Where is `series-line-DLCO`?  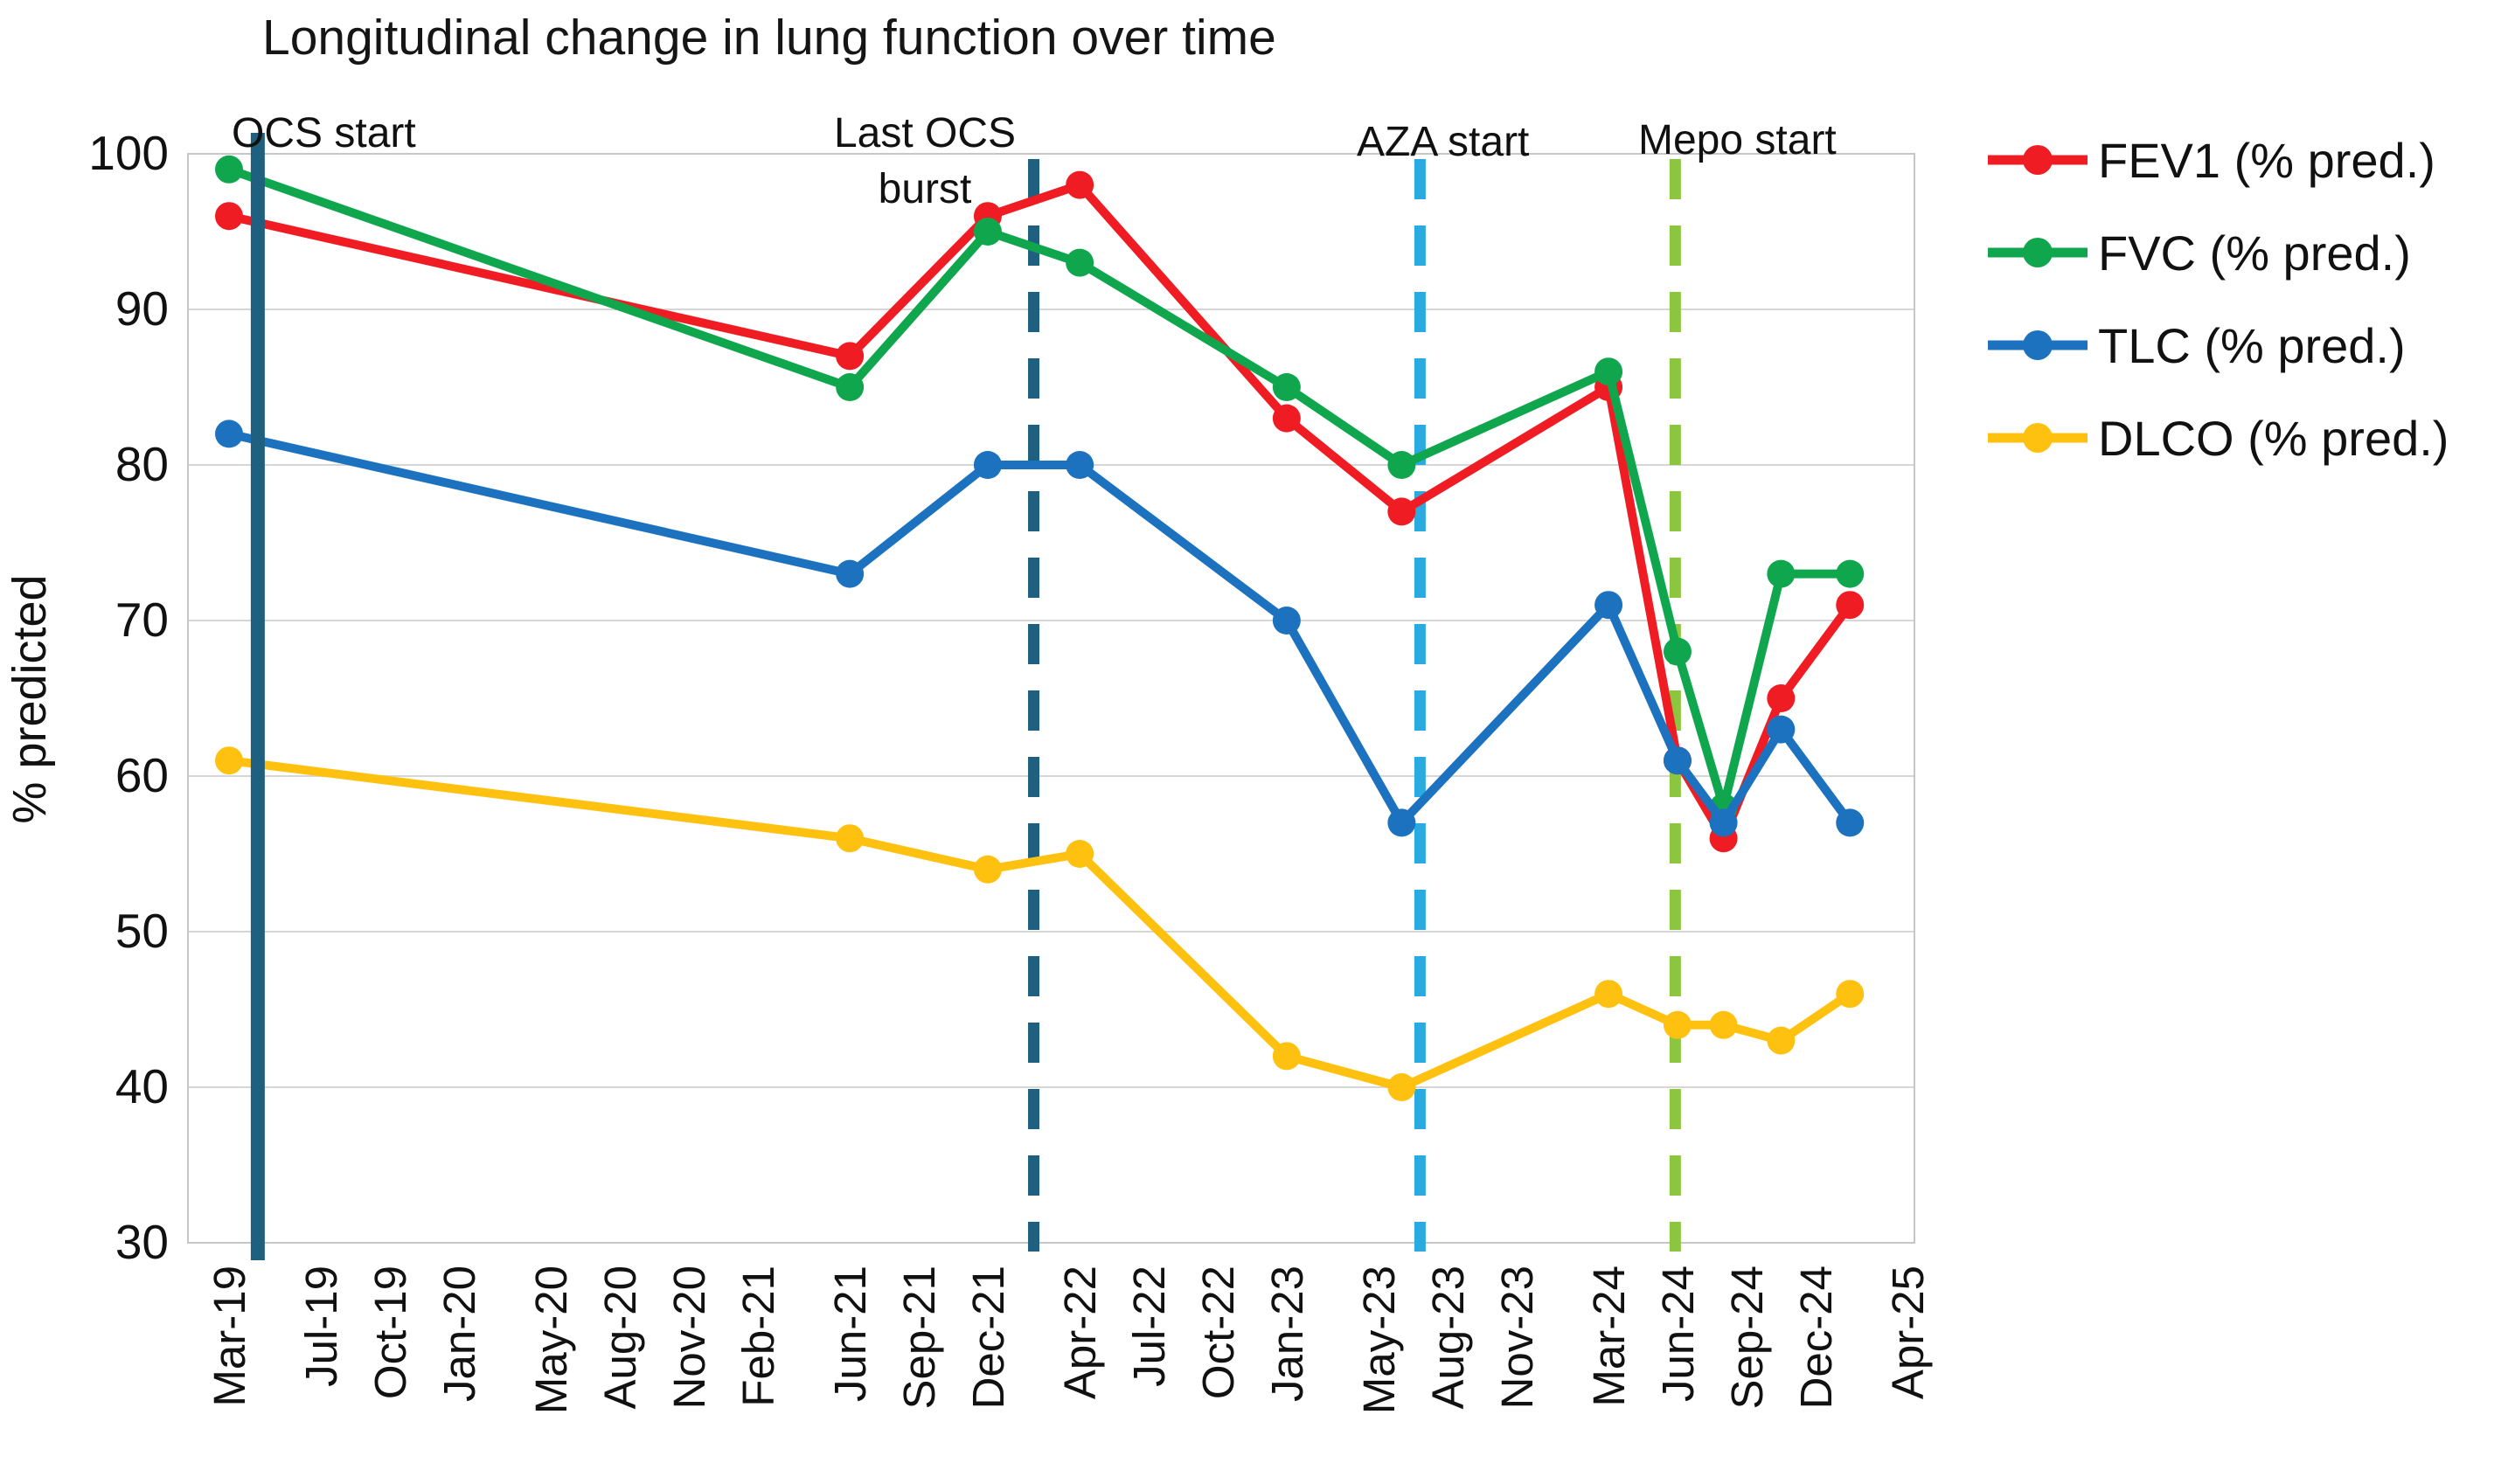 series-line-DLCO is located at coordinates (1040, 924).